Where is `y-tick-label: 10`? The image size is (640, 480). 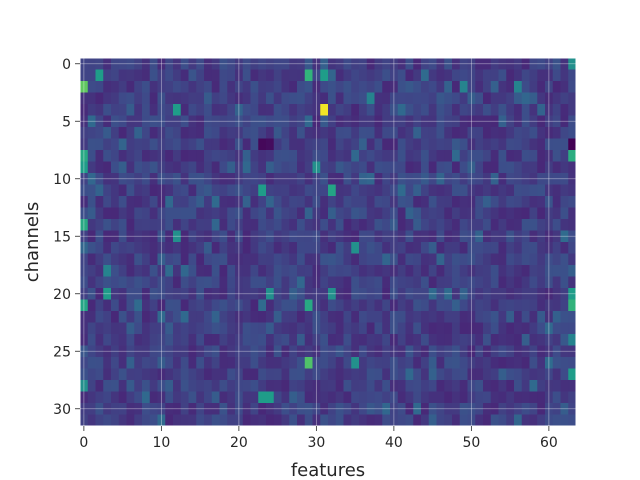
y-tick-label: 10 is located at coordinates (62, 180).